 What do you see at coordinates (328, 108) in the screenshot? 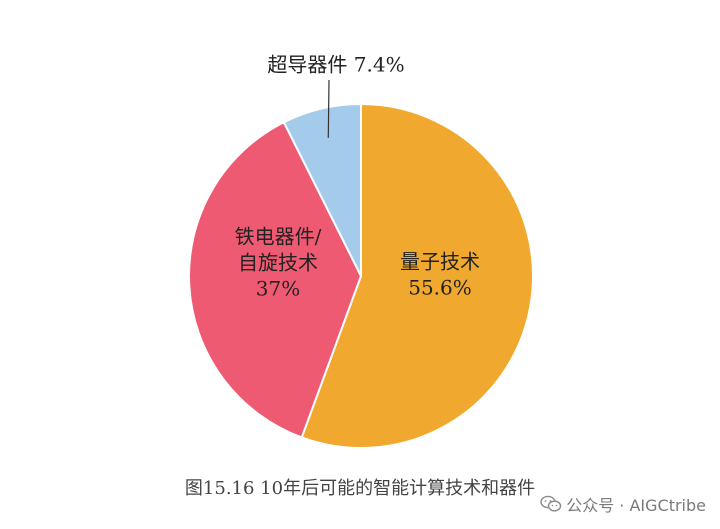
I see `leader-line` at bounding box center [328, 108].